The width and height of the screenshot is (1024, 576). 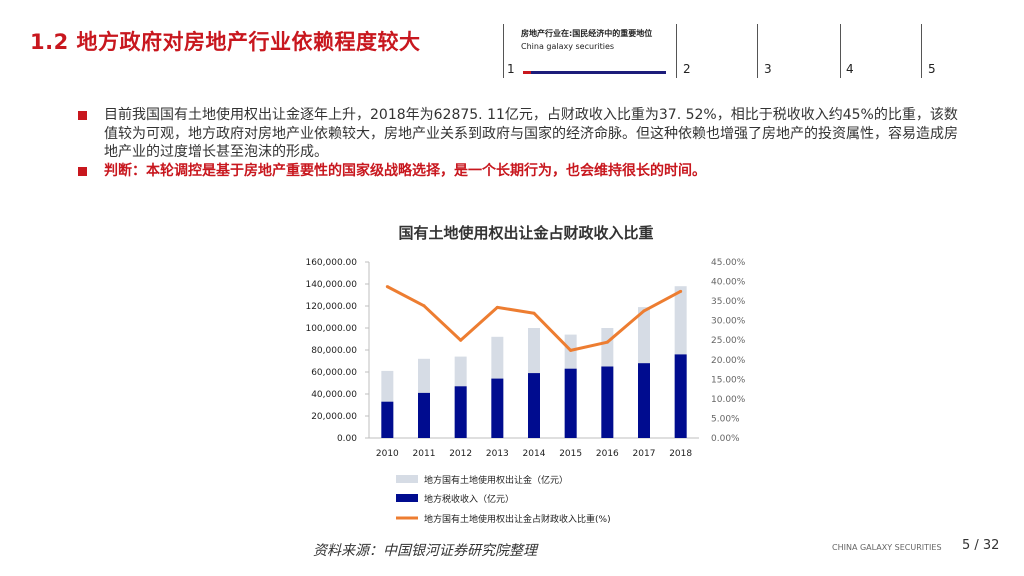 What do you see at coordinates (728, 322) in the screenshot?
I see `y-right-tick-label: 30.00%` at bounding box center [728, 322].